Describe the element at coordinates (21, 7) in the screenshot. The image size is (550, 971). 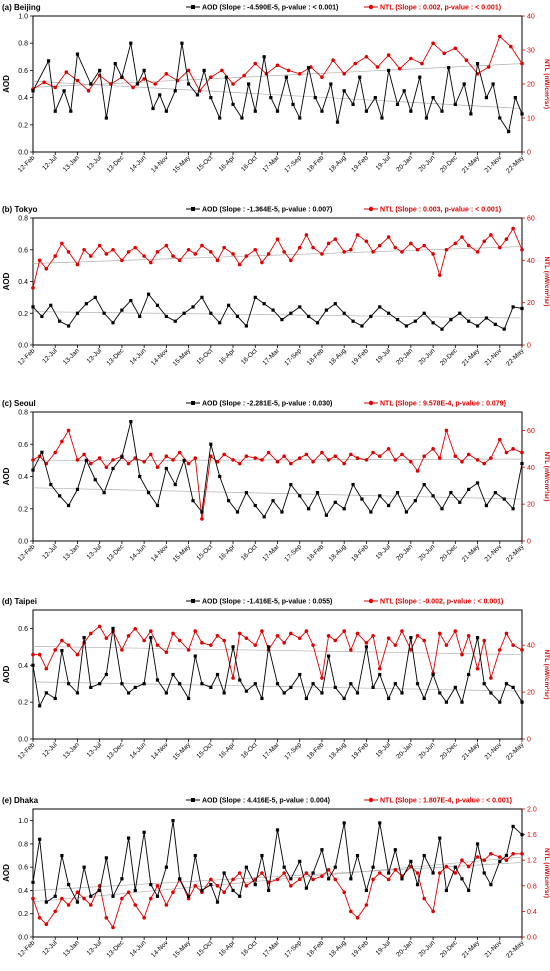
I see `panel-title: (a) Beijing` at that location.